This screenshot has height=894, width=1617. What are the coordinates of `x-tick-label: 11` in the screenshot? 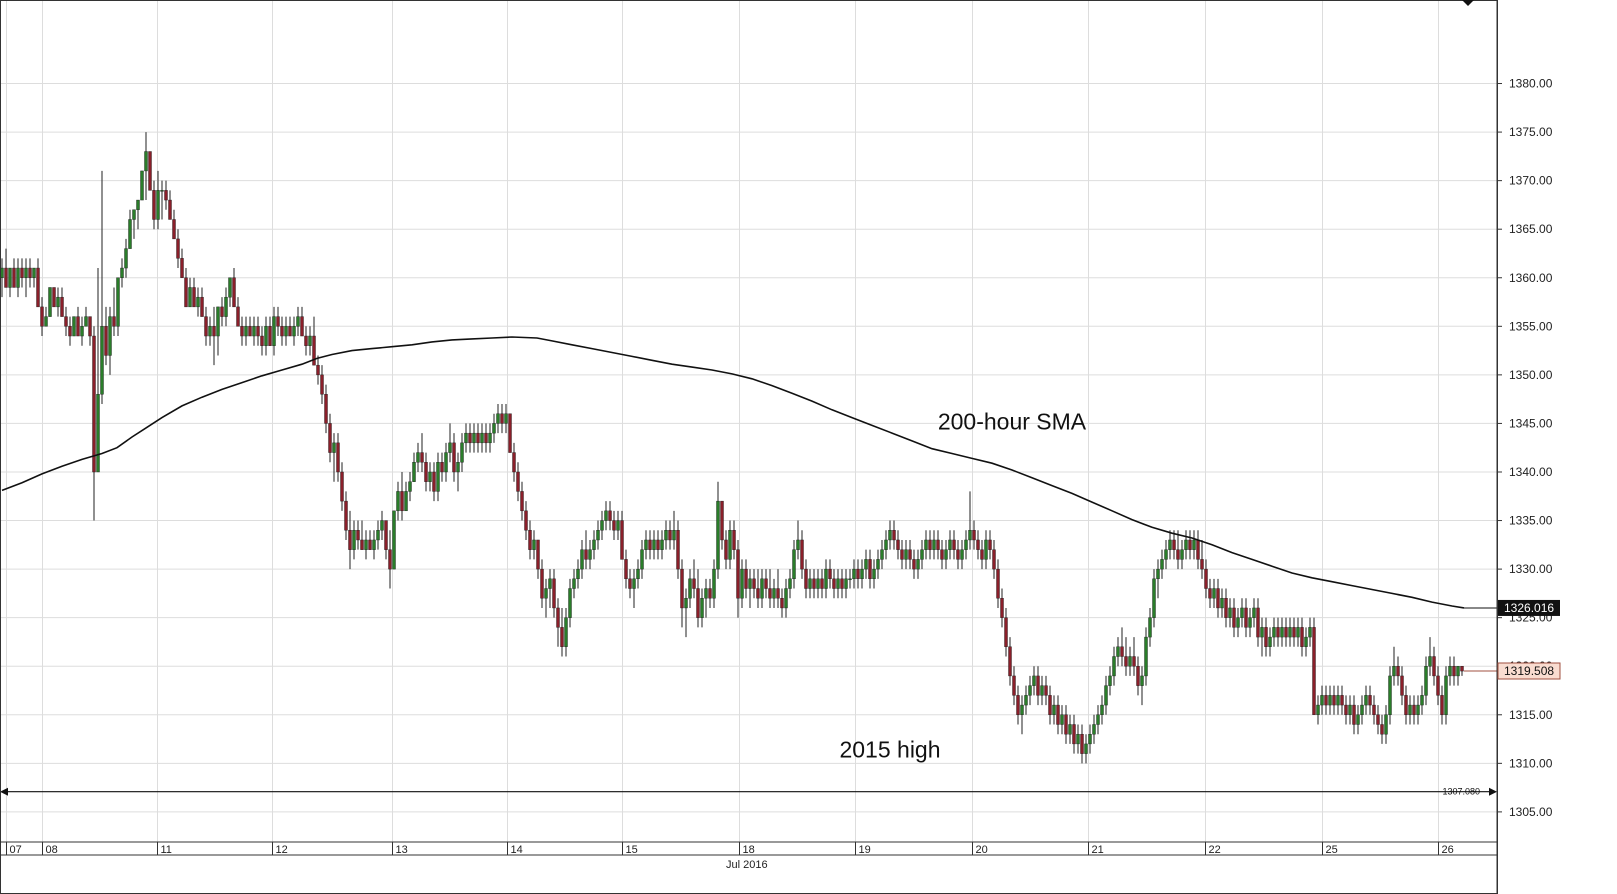 It's located at (166, 850).